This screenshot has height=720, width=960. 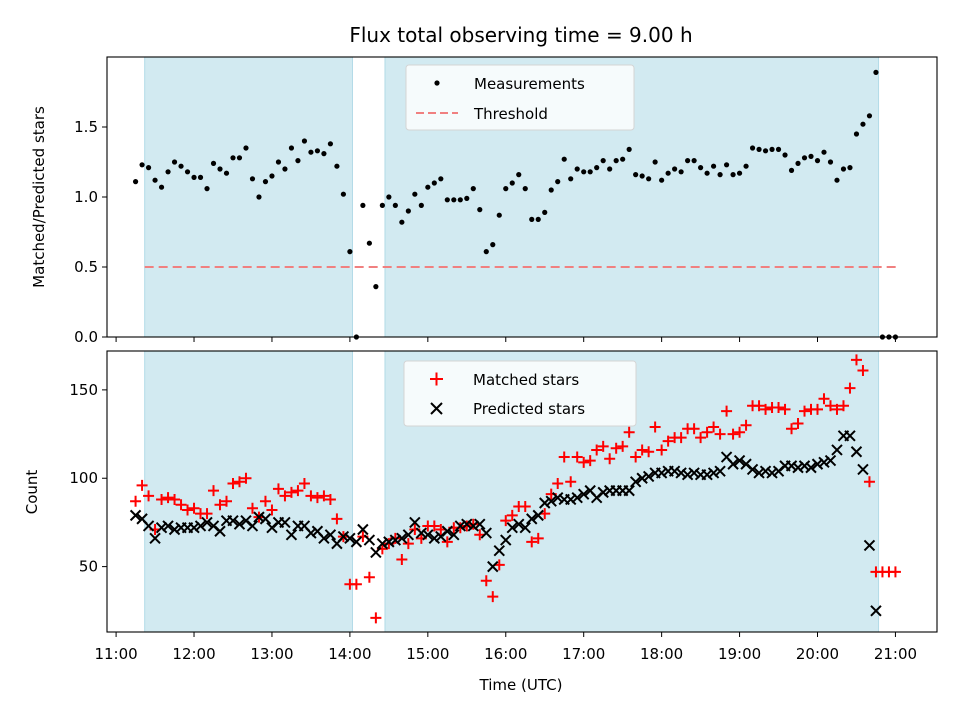 What do you see at coordinates (437, 83) in the screenshot?
I see `legend-marker-measurements` at bounding box center [437, 83].